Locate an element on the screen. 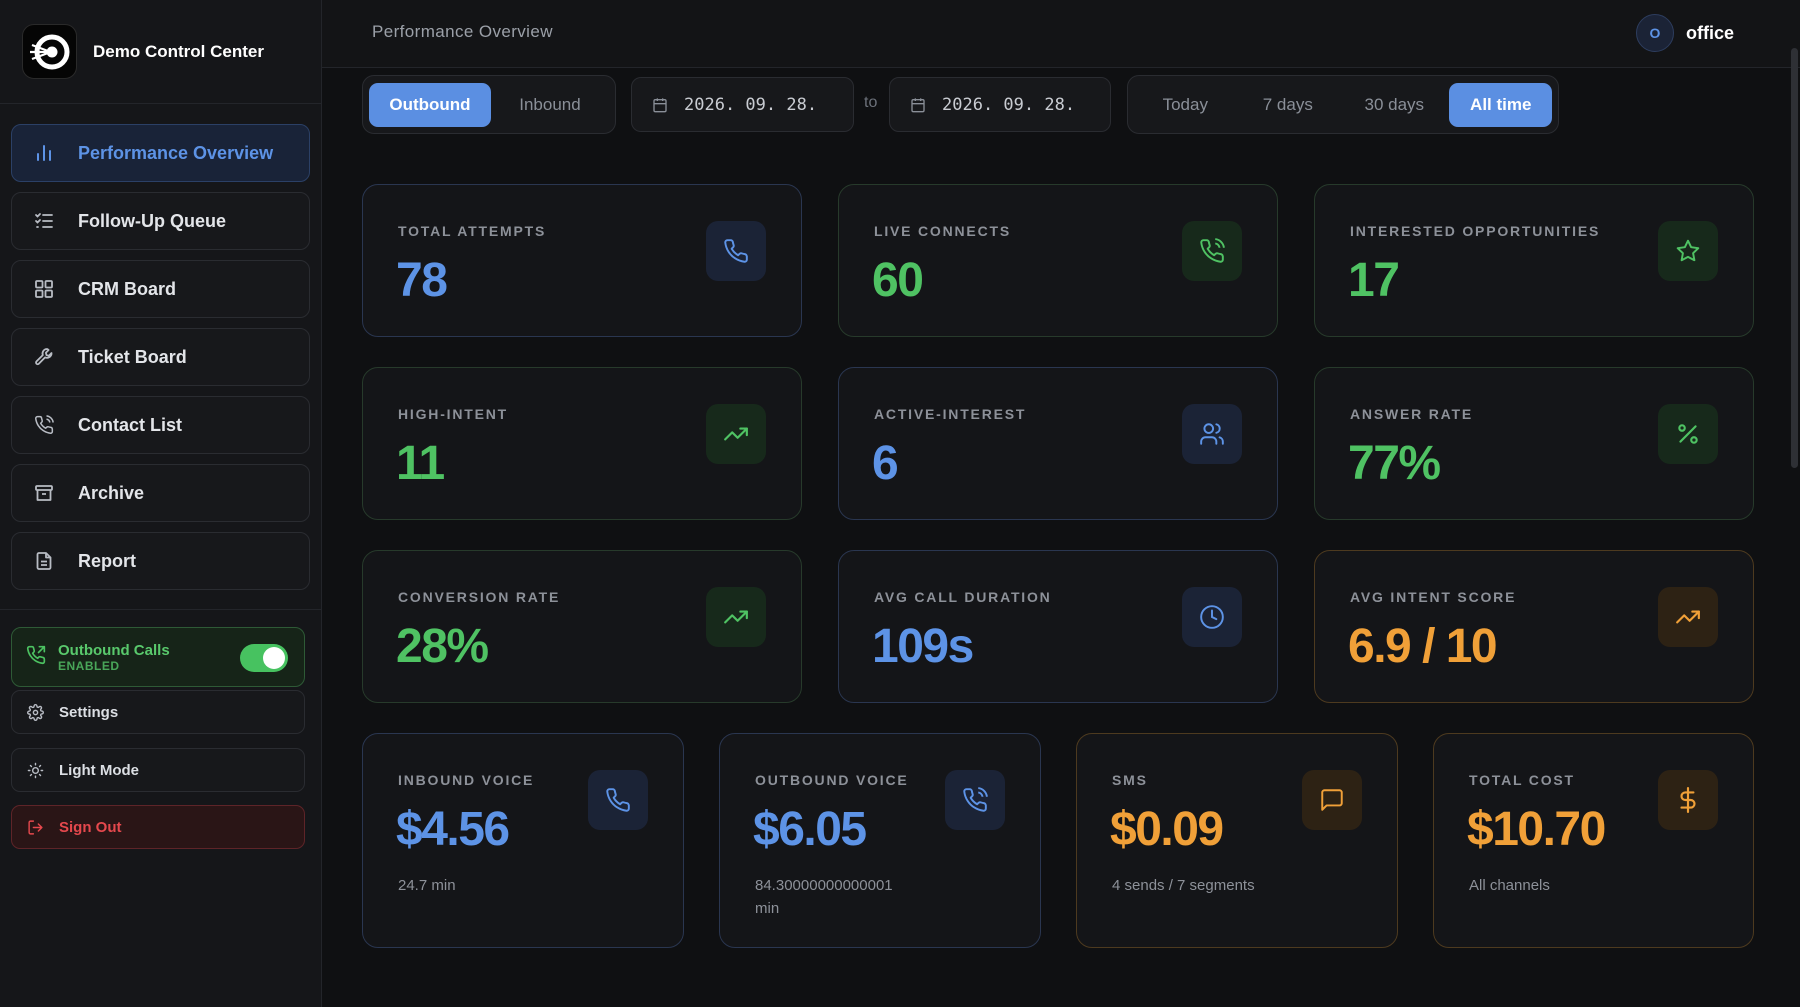 The image size is (1800, 1007). direction-toggle: Outbound Inbound is located at coordinates (489, 104).